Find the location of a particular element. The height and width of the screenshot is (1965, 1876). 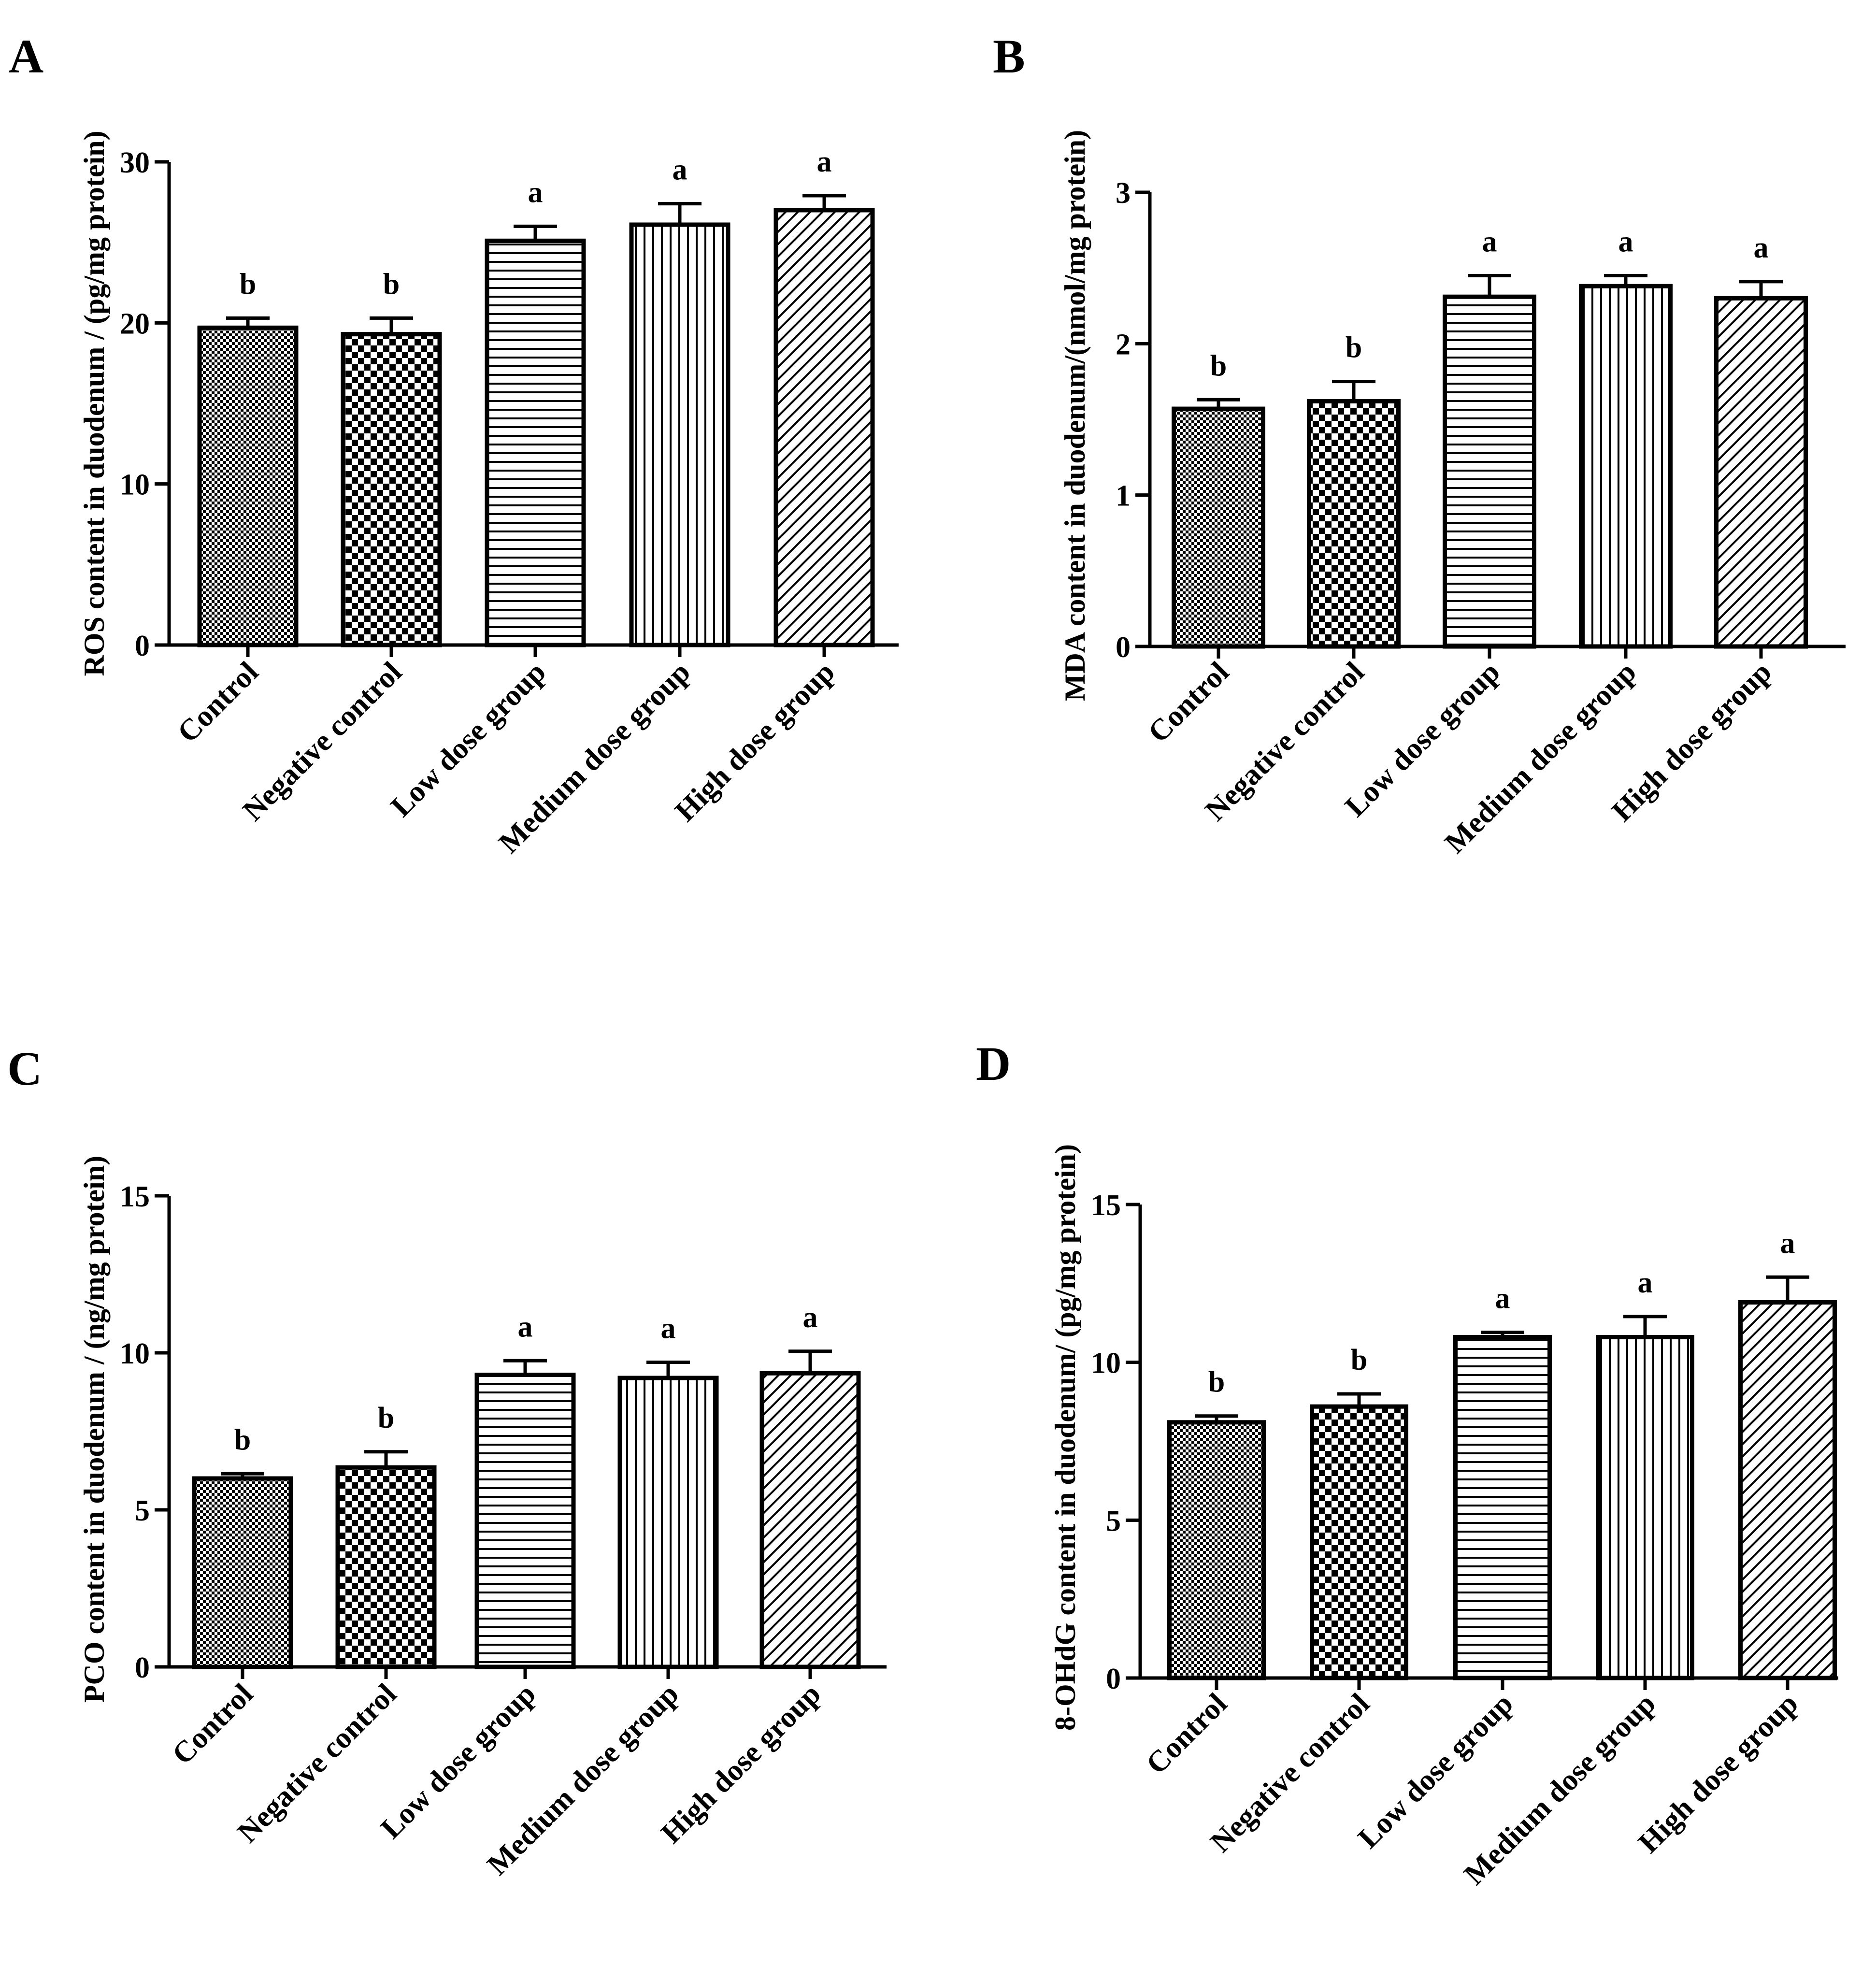

panel-d-category-label: Control is located at coordinates (1186, 1733).